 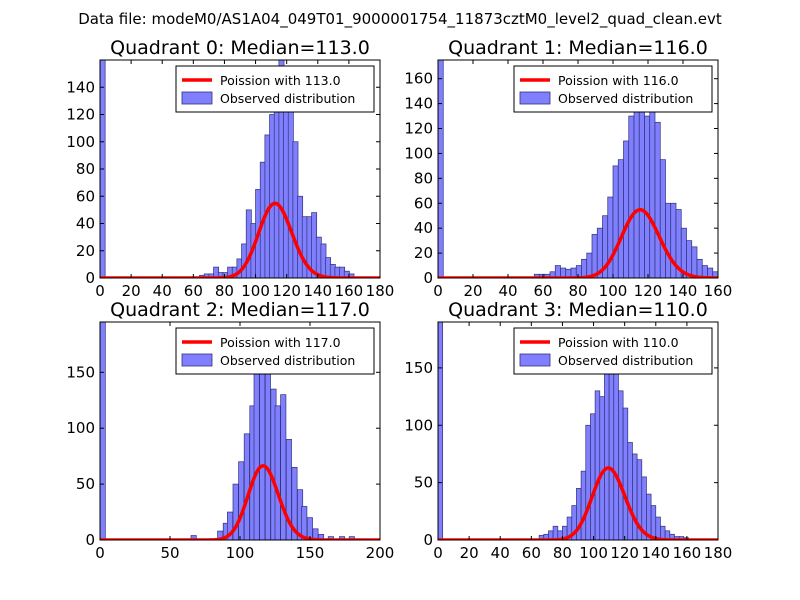 What do you see at coordinates (423, 483) in the screenshot?
I see `y-tick-label: 50` at bounding box center [423, 483].